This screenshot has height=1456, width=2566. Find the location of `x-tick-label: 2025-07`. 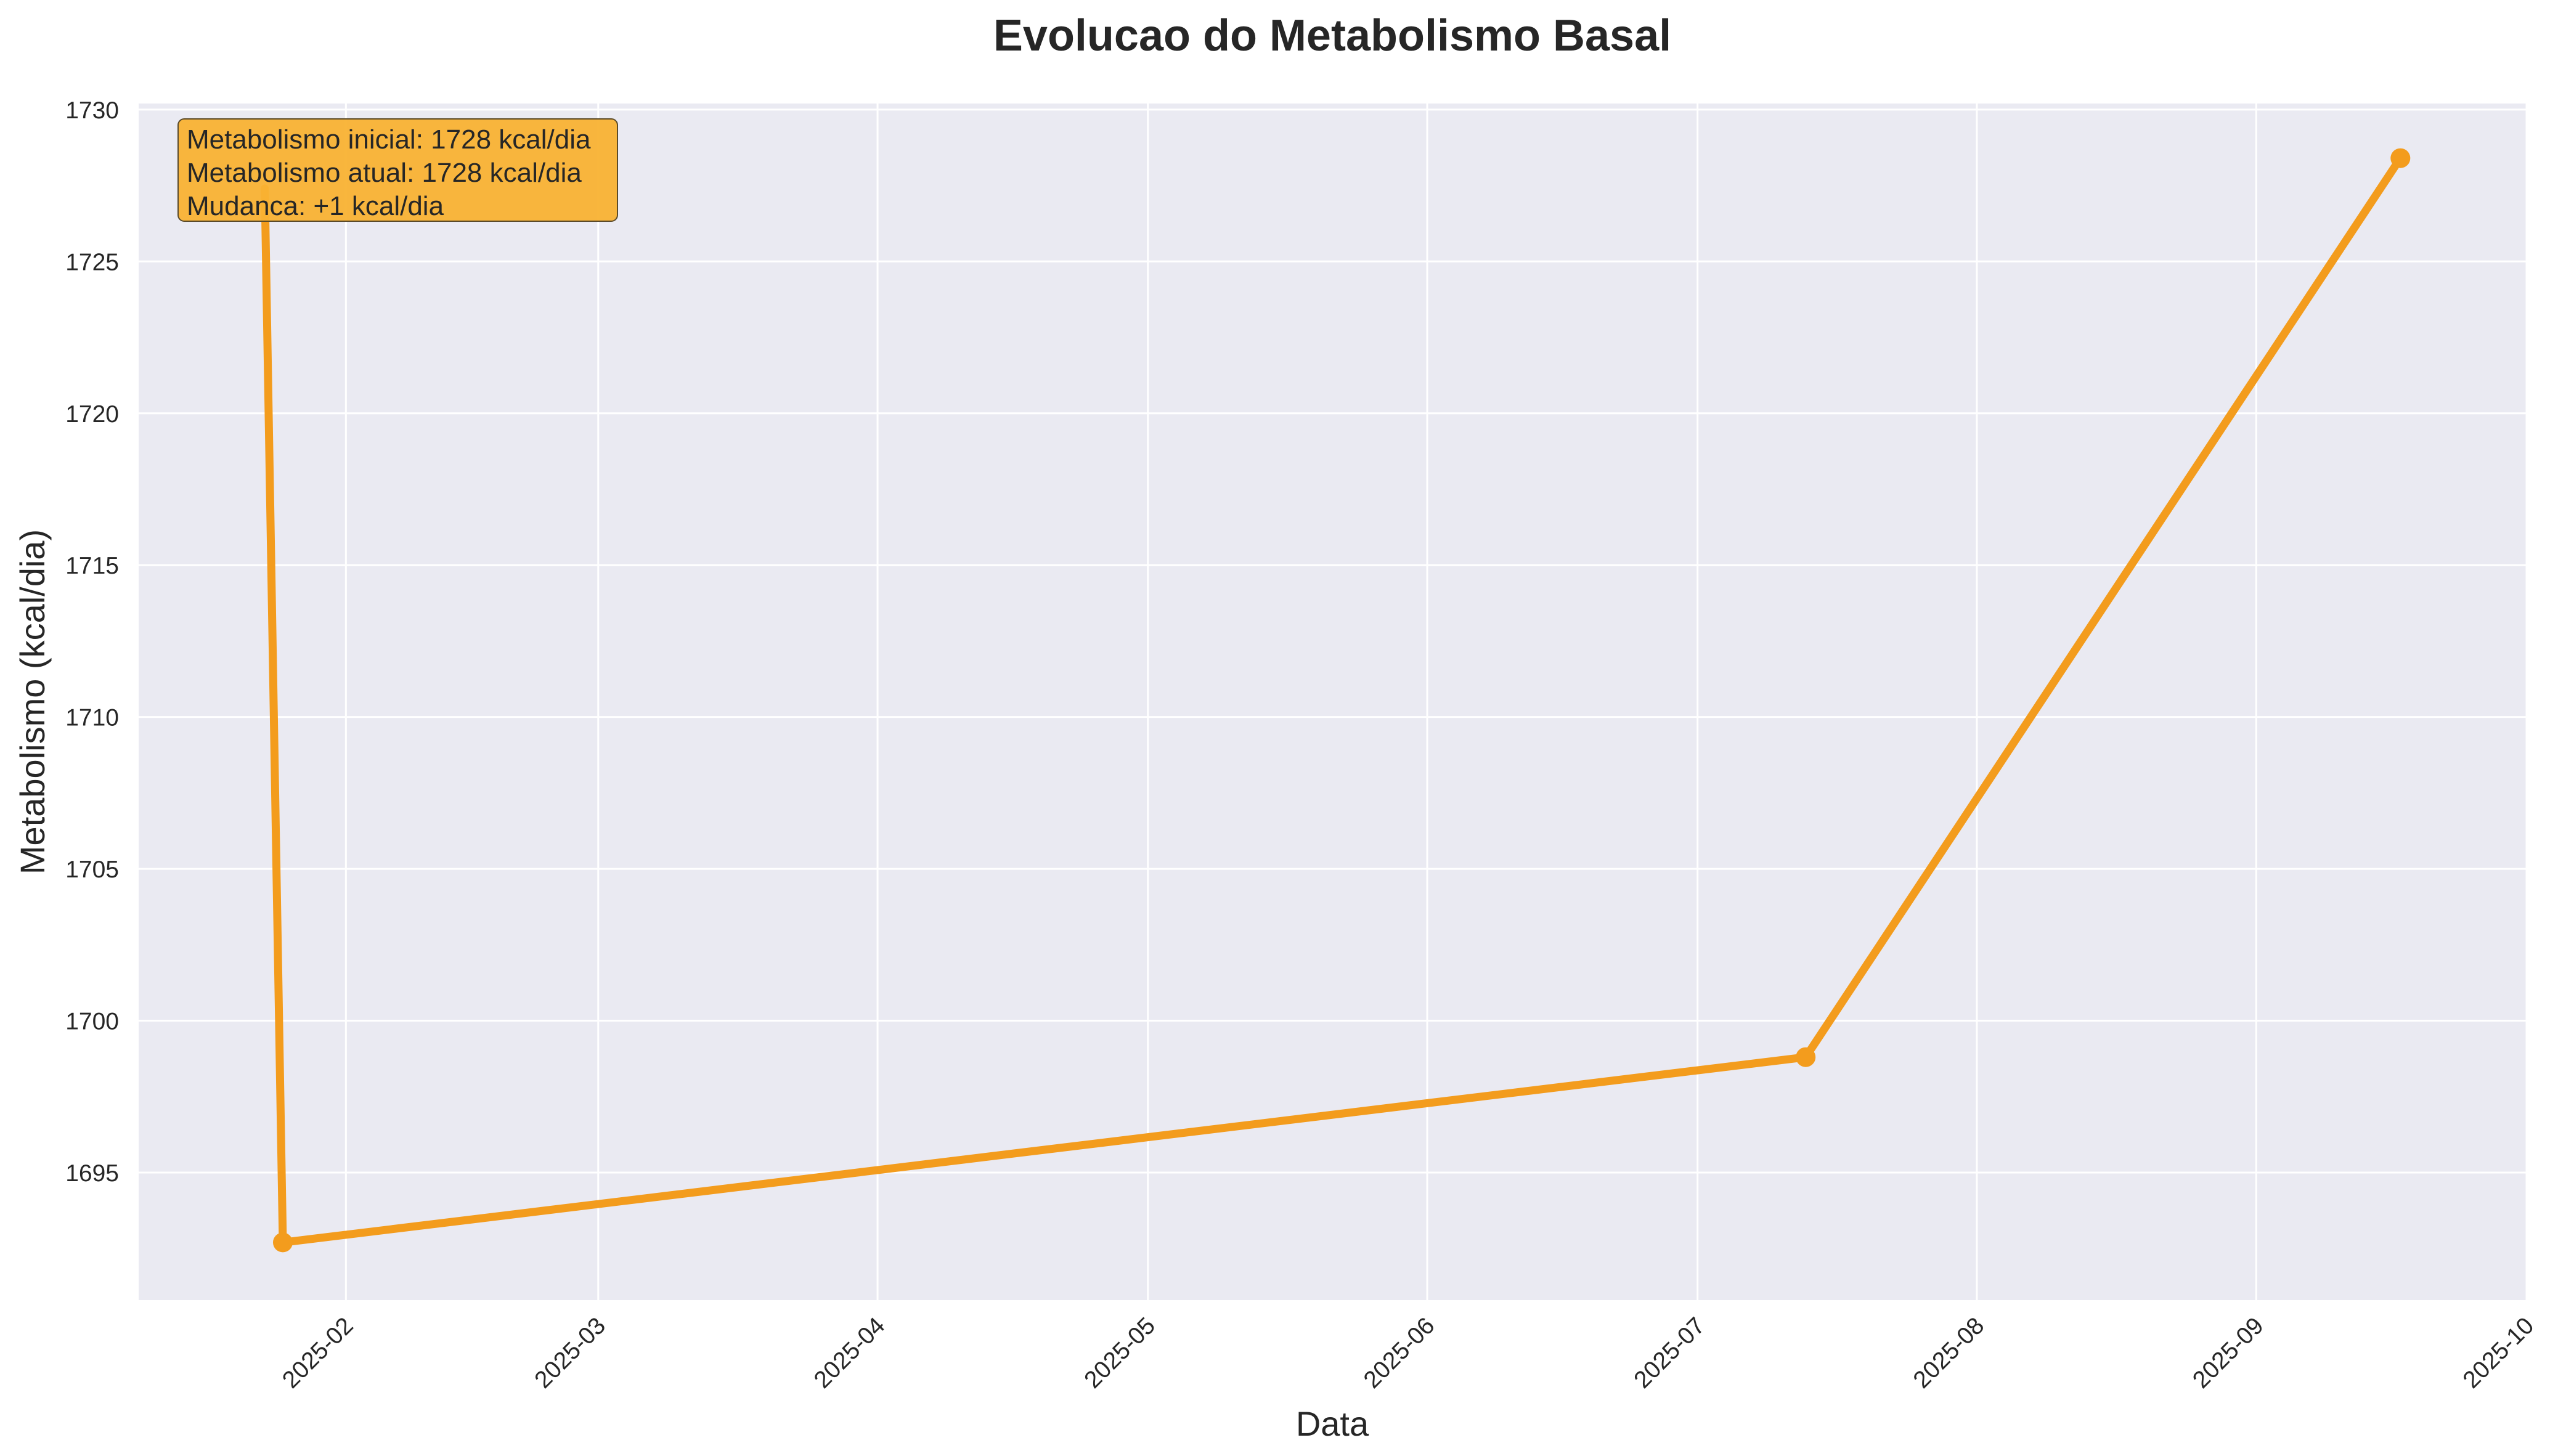

x-tick-label: 2025-07 is located at coordinates (1669, 1353).